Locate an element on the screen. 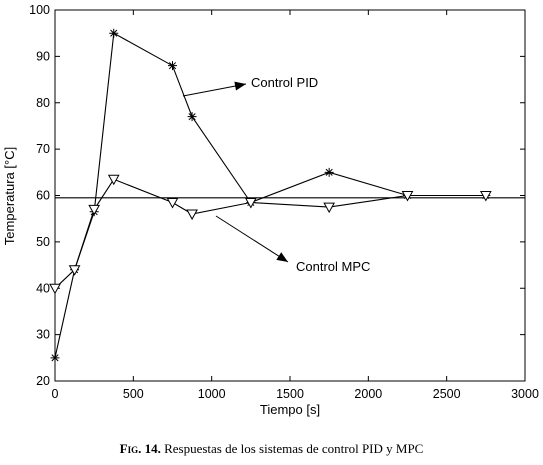 This screenshot has height=465, width=543. y-tick-label: 100 is located at coordinates (39, 10).